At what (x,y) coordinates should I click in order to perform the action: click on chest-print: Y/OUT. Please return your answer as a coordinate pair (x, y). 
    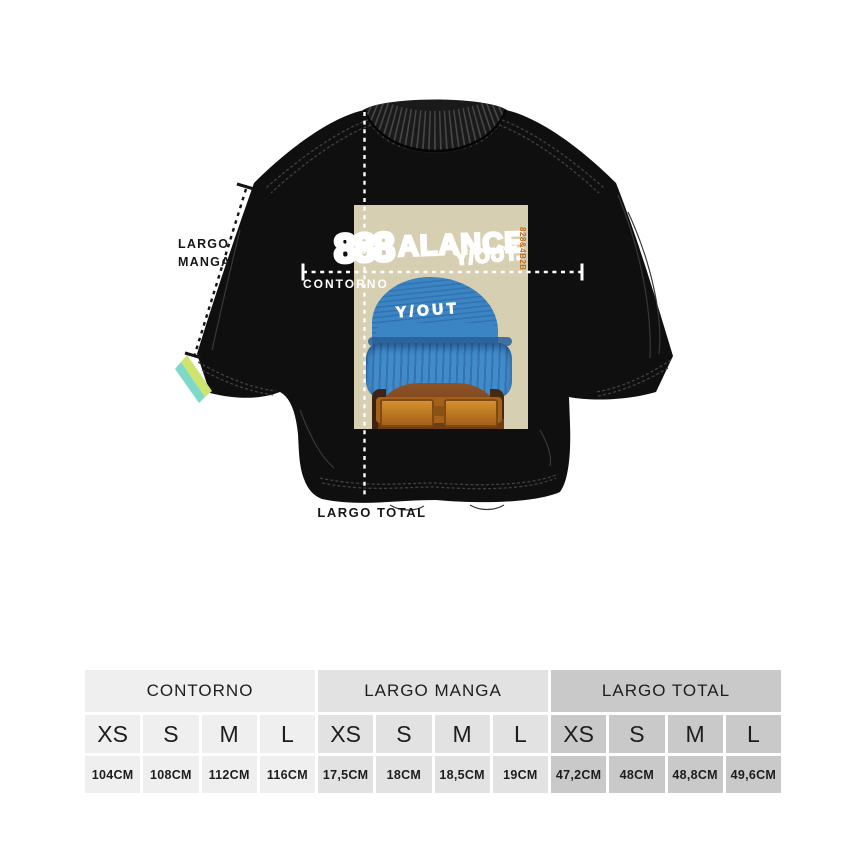
    Looking at the image, I should click on (441, 317).